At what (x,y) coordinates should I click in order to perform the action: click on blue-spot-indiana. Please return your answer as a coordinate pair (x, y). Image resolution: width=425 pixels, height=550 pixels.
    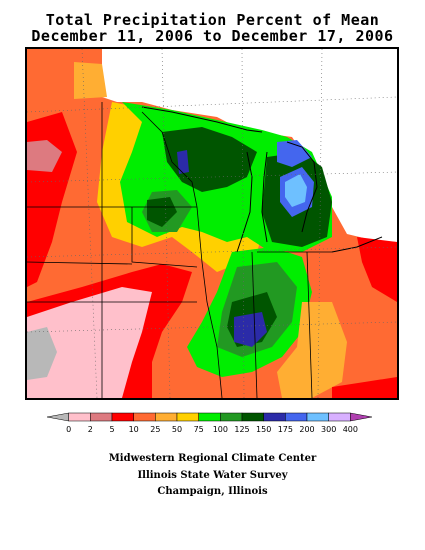
    Looking at the image, I should click on (250, 329).